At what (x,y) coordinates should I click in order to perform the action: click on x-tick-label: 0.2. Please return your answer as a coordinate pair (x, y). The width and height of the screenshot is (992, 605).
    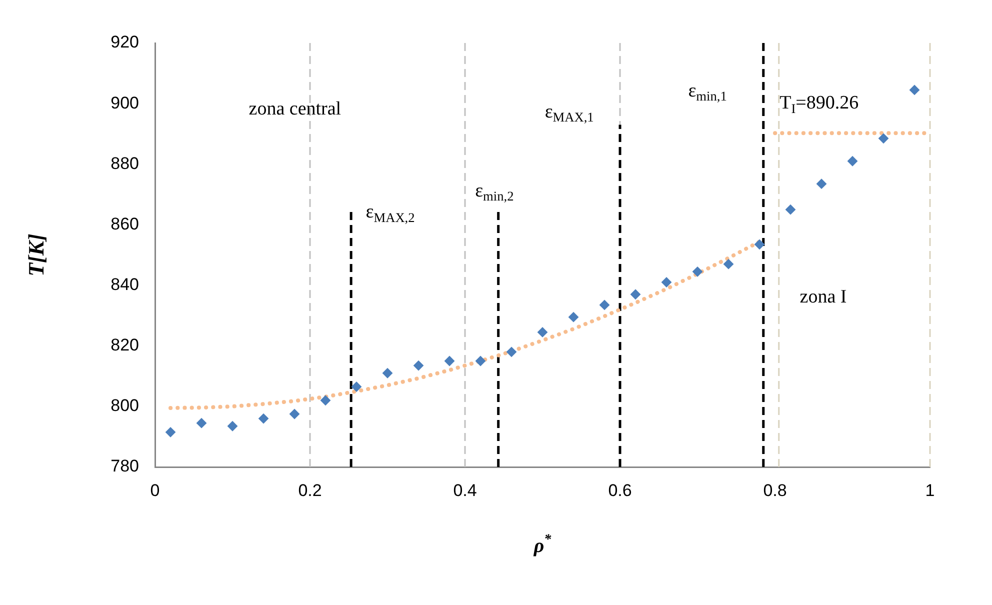
    Looking at the image, I should click on (310, 490).